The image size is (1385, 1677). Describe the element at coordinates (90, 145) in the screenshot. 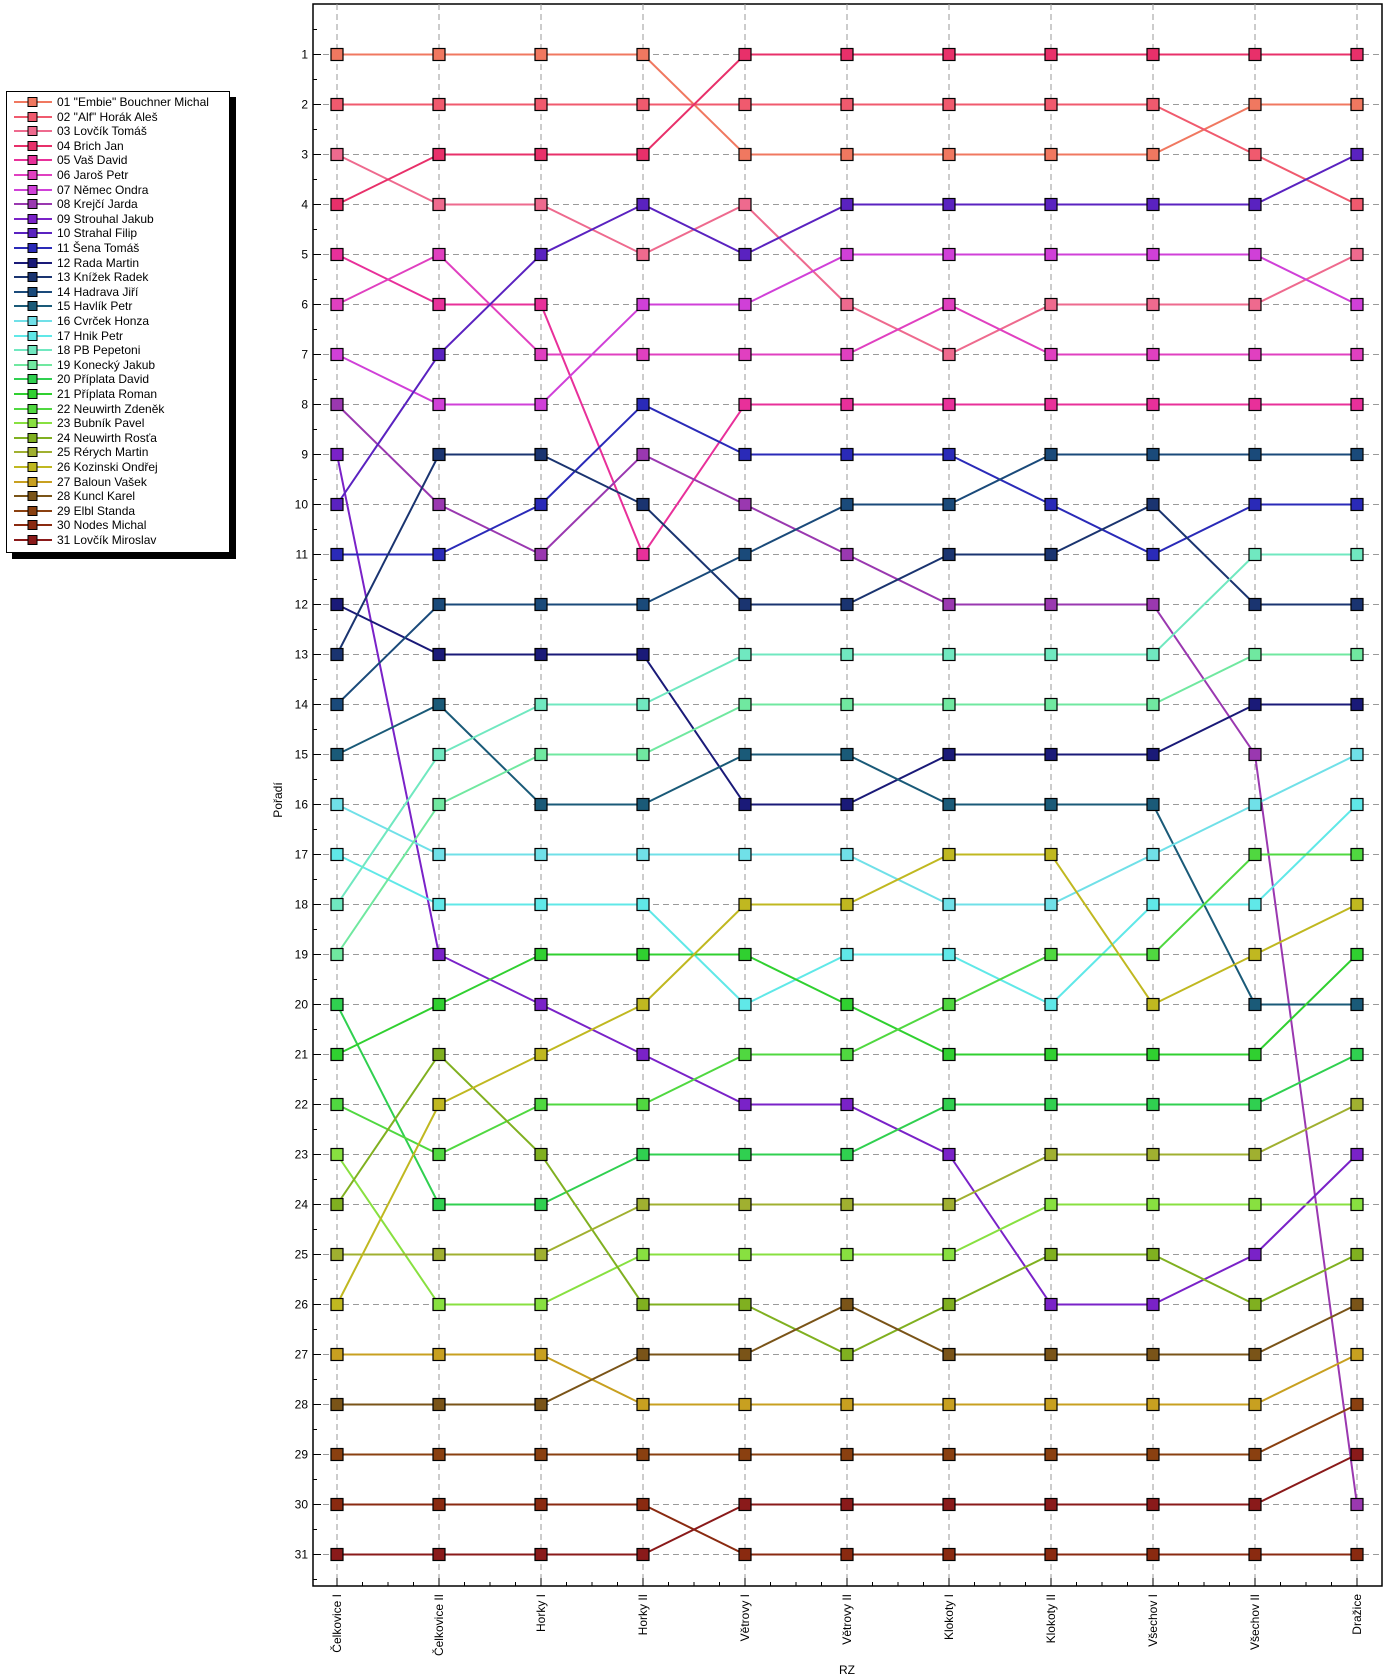

I see `legend-label: 04 Brich Jan` at that location.